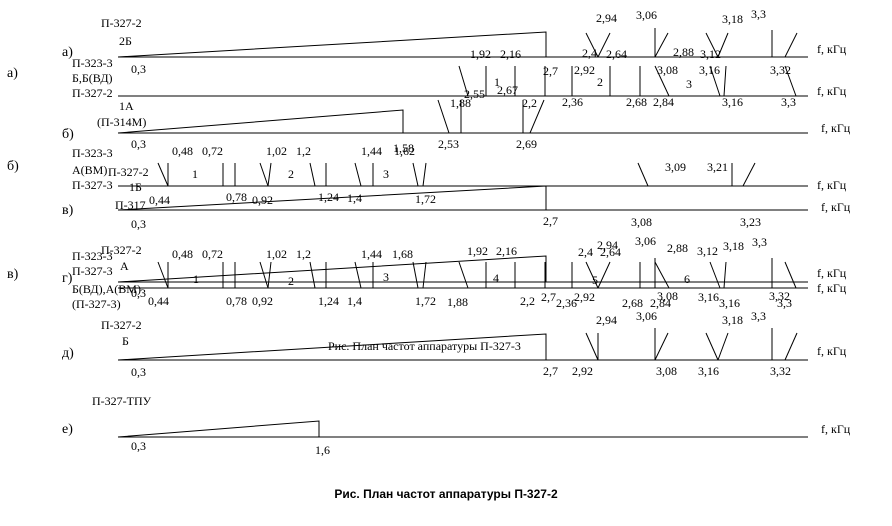  I want to click on diagram-label: 3,09, so click(675, 167).